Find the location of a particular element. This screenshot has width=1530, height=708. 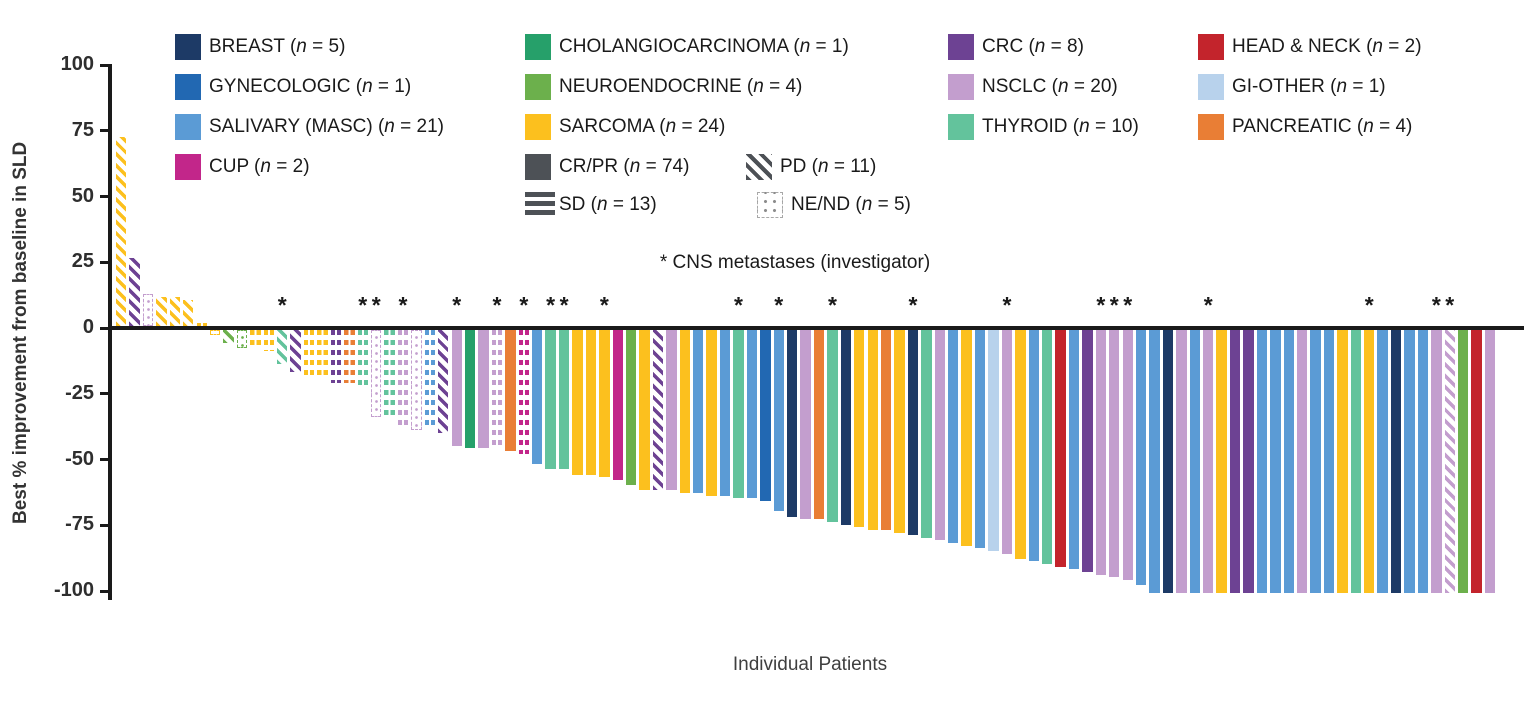

y-tick-label: 75 is located at coordinates (82, 129).